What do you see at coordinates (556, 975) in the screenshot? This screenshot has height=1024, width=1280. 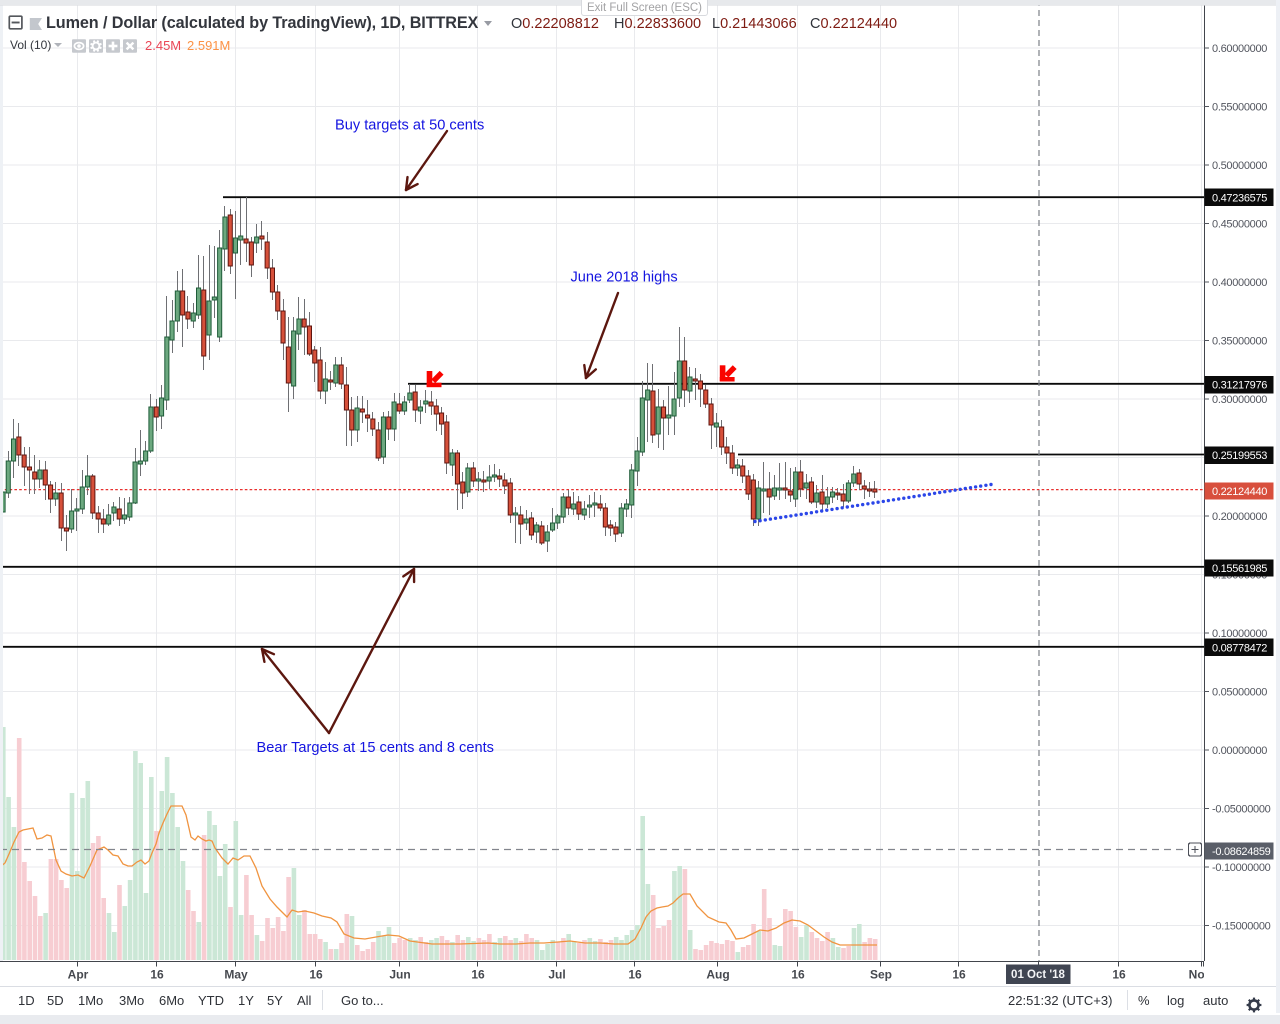 I see `svg-text: Jul` at bounding box center [556, 975].